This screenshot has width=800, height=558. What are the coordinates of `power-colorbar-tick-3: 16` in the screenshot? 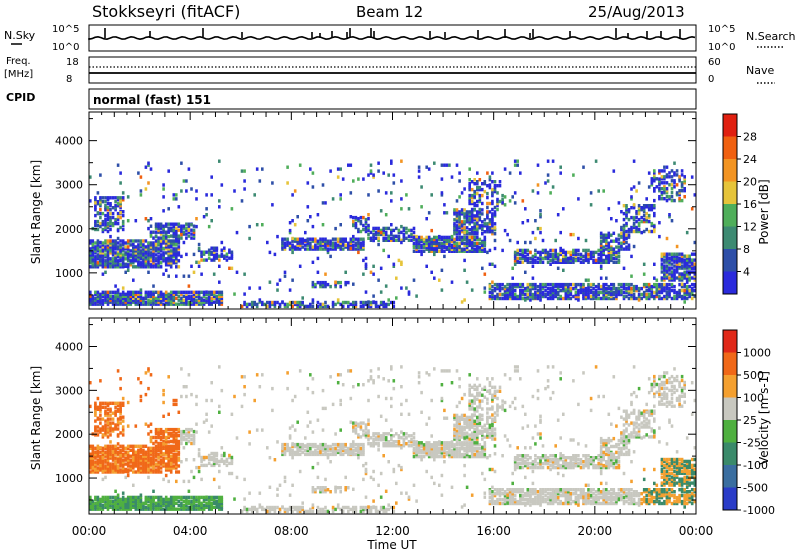 It's located at (750, 204).